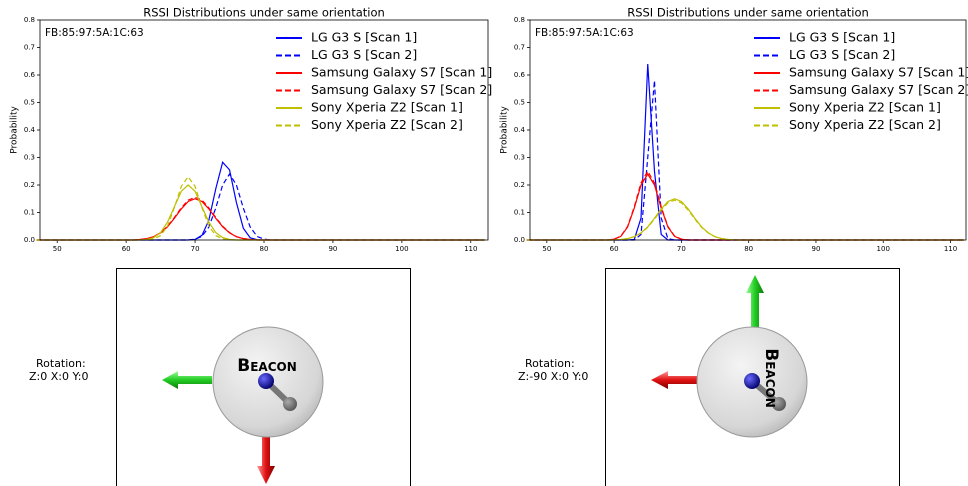 The height and width of the screenshot is (486, 968). What do you see at coordinates (553, 376) in the screenshot?
I see `rotation-value: Z:-90 X:0 Y:0` at bounding box center [553, 376].